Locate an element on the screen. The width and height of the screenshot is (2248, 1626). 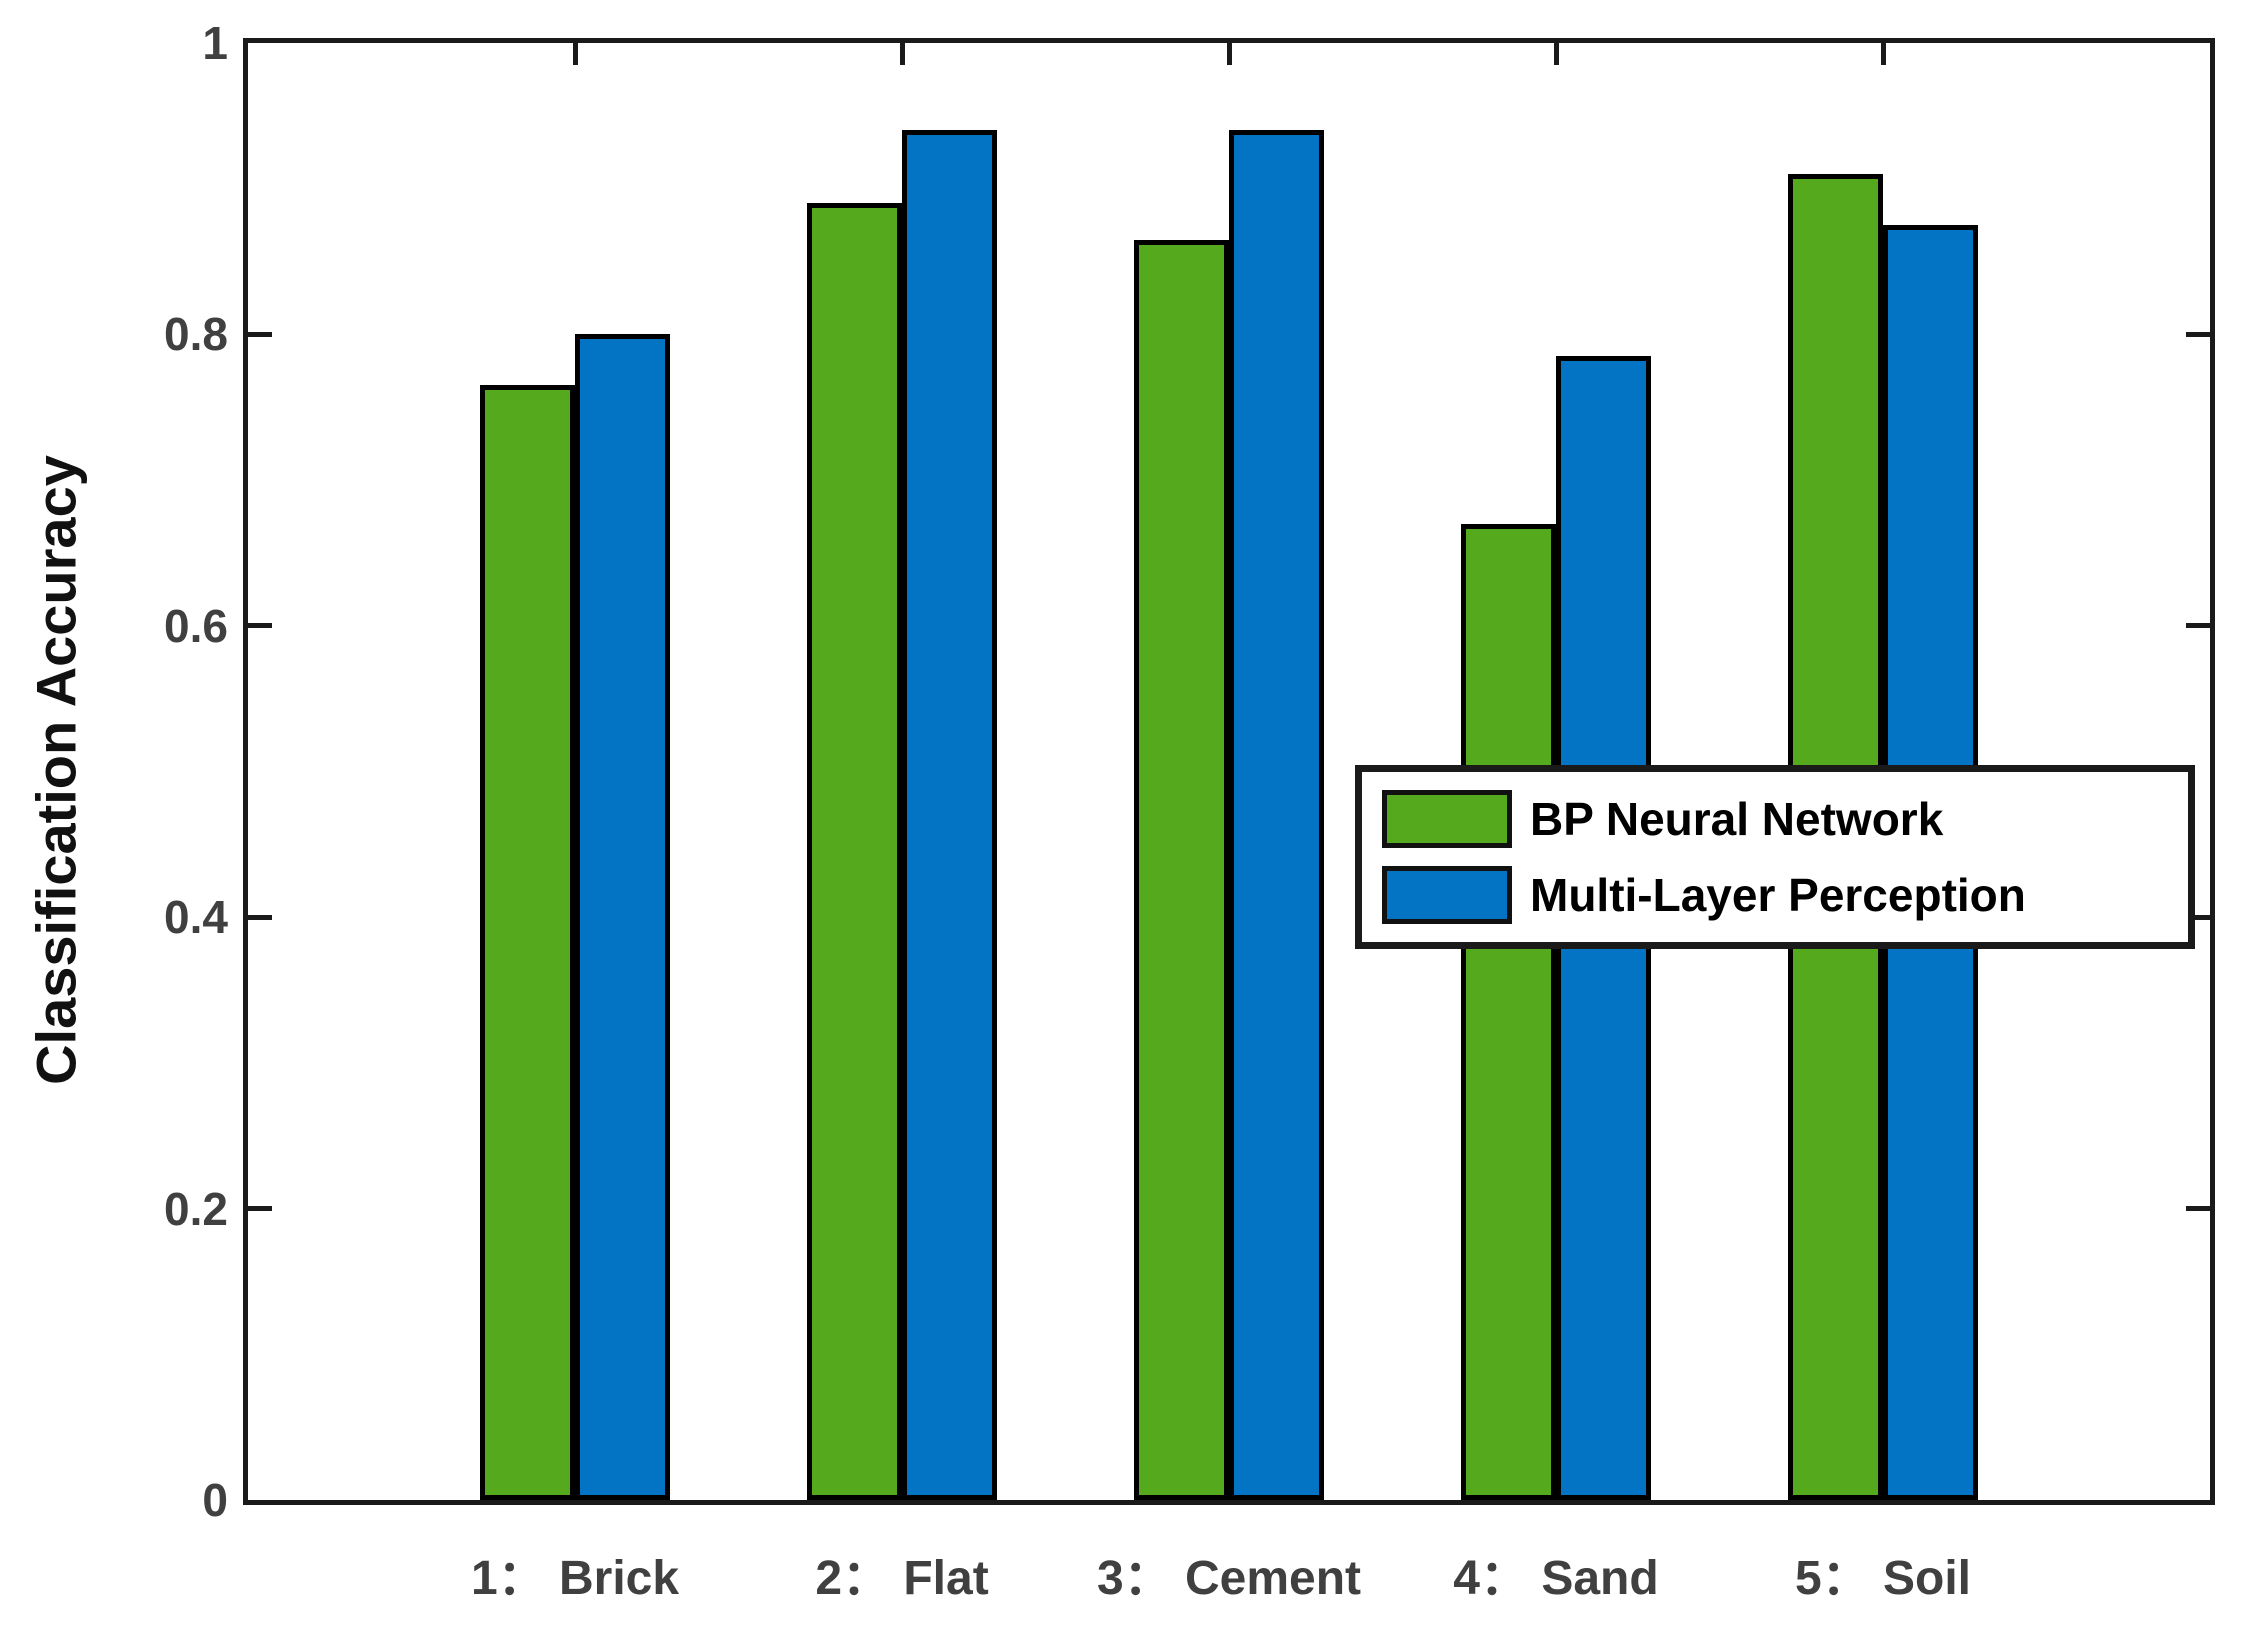
legend-row: BP Neural Network is located at coordinates (1785, 819).